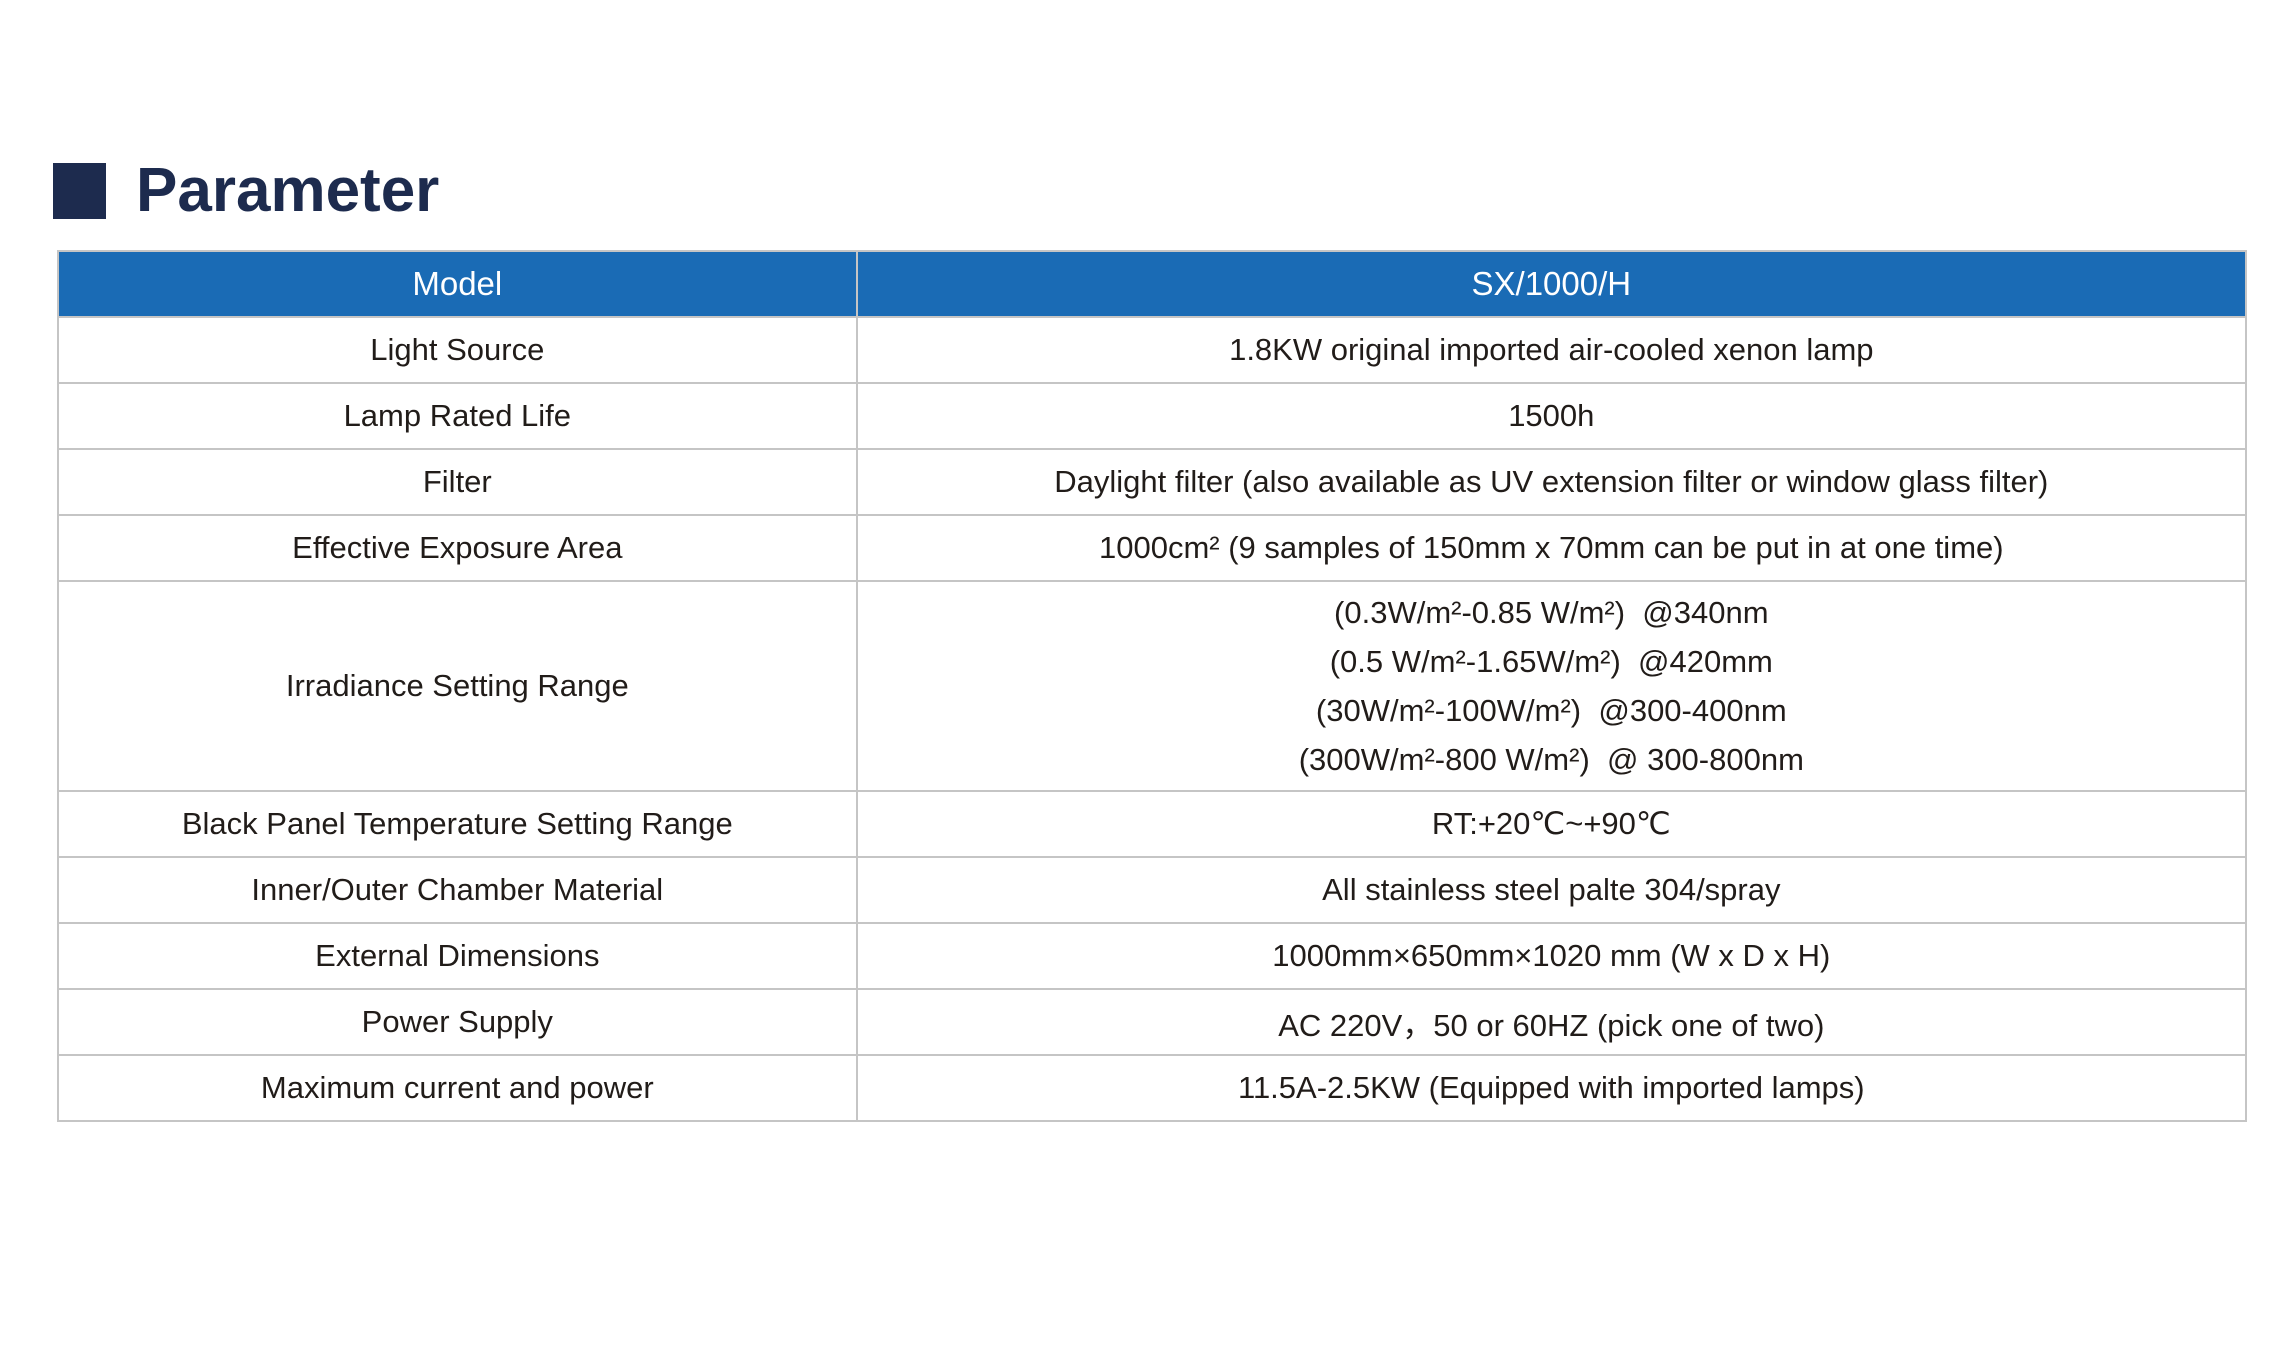 Image resolution: width=2296 pixels, height=1362 pixels. Describe the element at coordinates (457, 824) in the screenshot. I see `parameter-label: Black Panel Temperature Setting Range` at that location.